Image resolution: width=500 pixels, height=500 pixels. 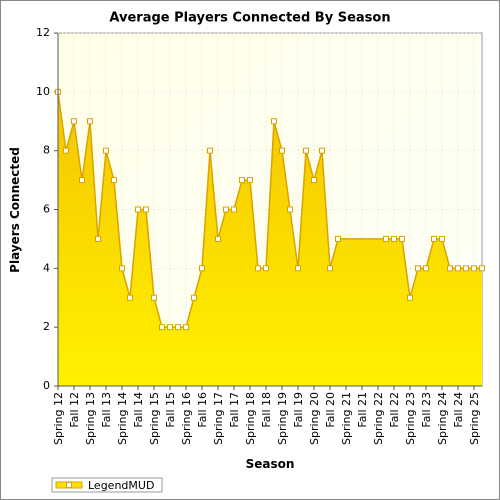 What do you see at coordinates (186, 418) in the screenshot?
I see `x-tick-label: Spring 16` at bounding box center [186, 418].